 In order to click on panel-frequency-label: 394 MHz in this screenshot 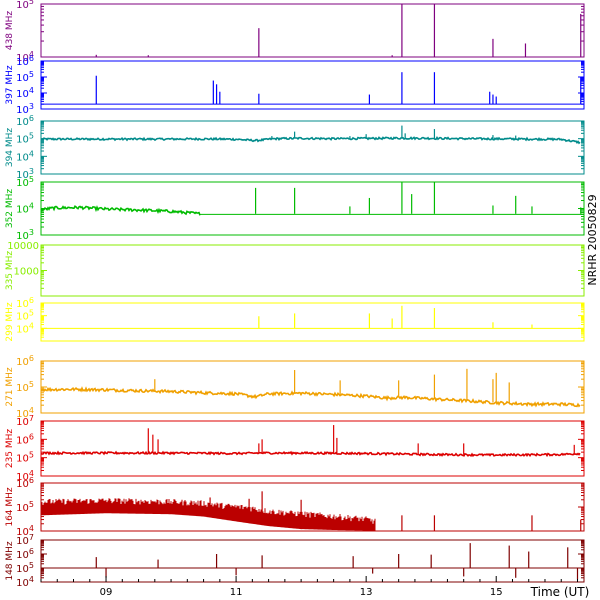, I will do `click(10, 148)`.